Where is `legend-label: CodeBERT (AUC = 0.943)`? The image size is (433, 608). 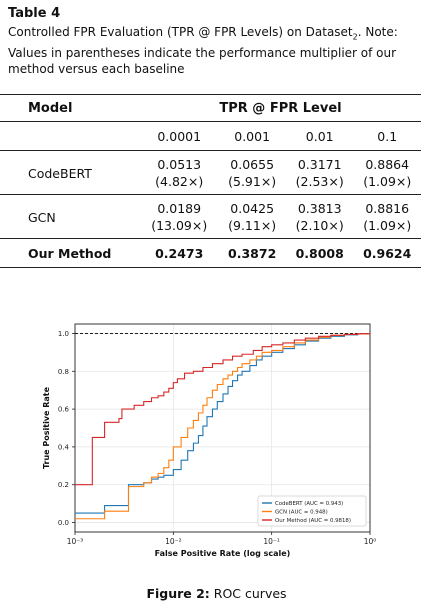
legend-label: CodeBERT (AUC = 0.943) is located at coordinates (309, 504).